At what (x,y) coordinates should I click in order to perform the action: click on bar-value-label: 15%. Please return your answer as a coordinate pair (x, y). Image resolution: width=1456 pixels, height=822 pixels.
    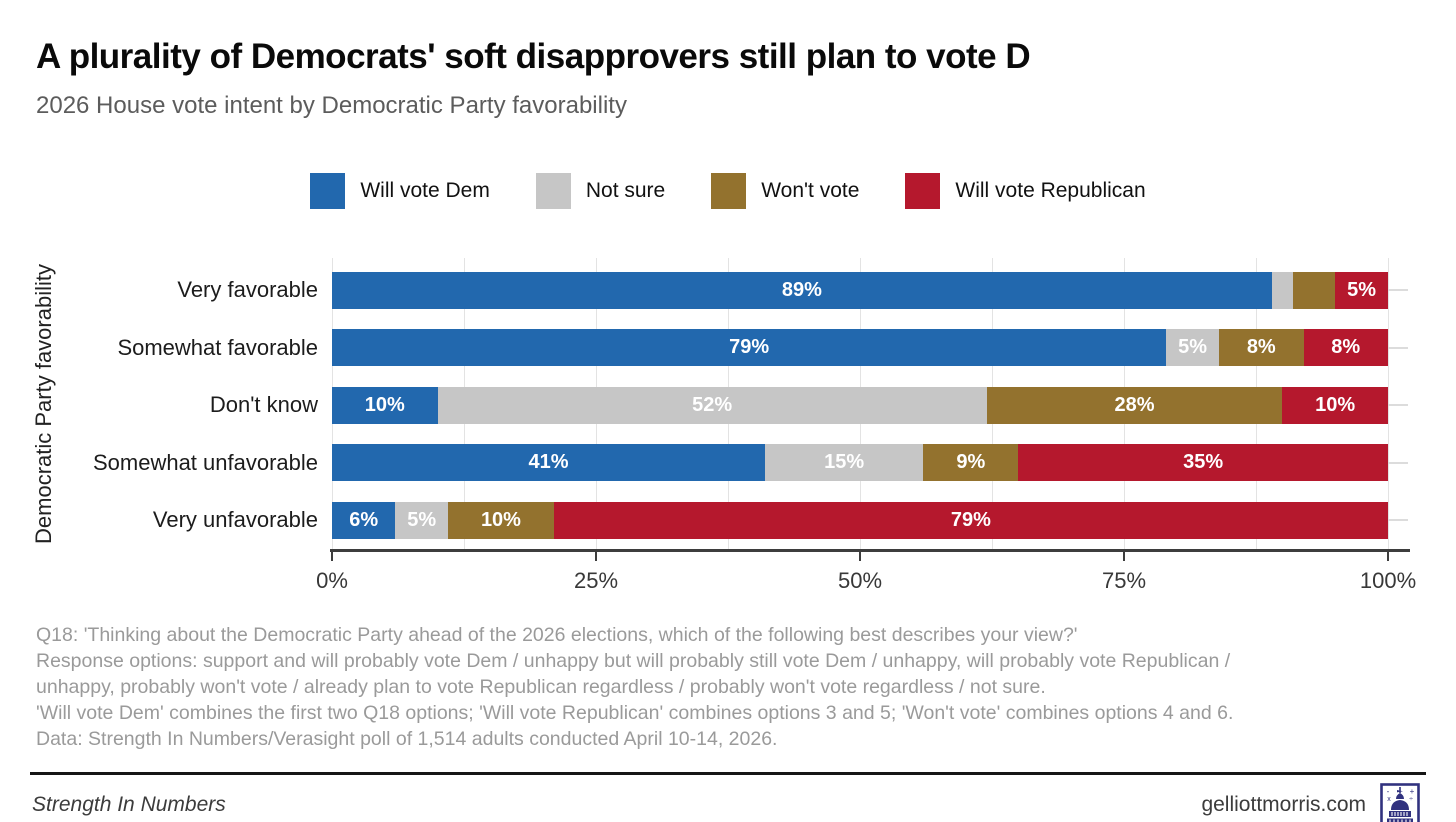
    Looking at the image, I should click on (844, 462).